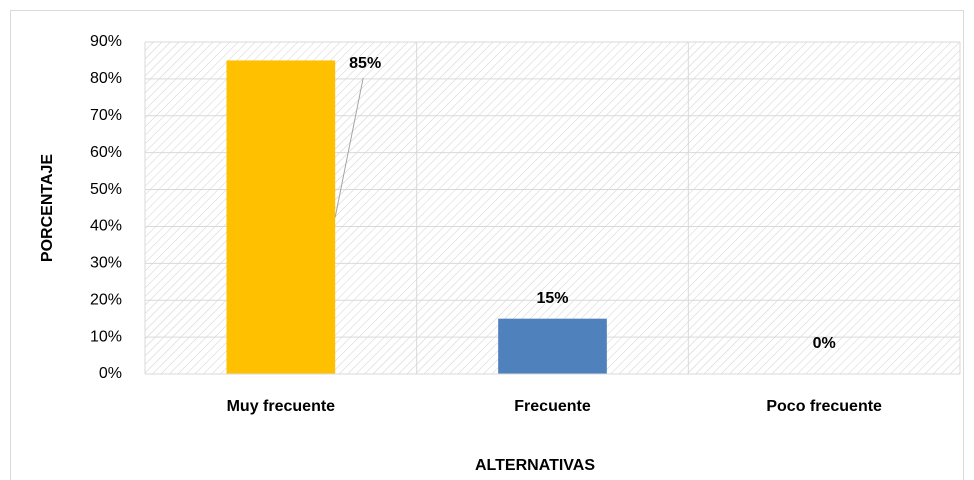 Image resolution: width=974 pixels, height=480 pixels. Describe the element at coordinates (106, 41) in the screenshot. I see `y-tick-label: 90%` at that location.